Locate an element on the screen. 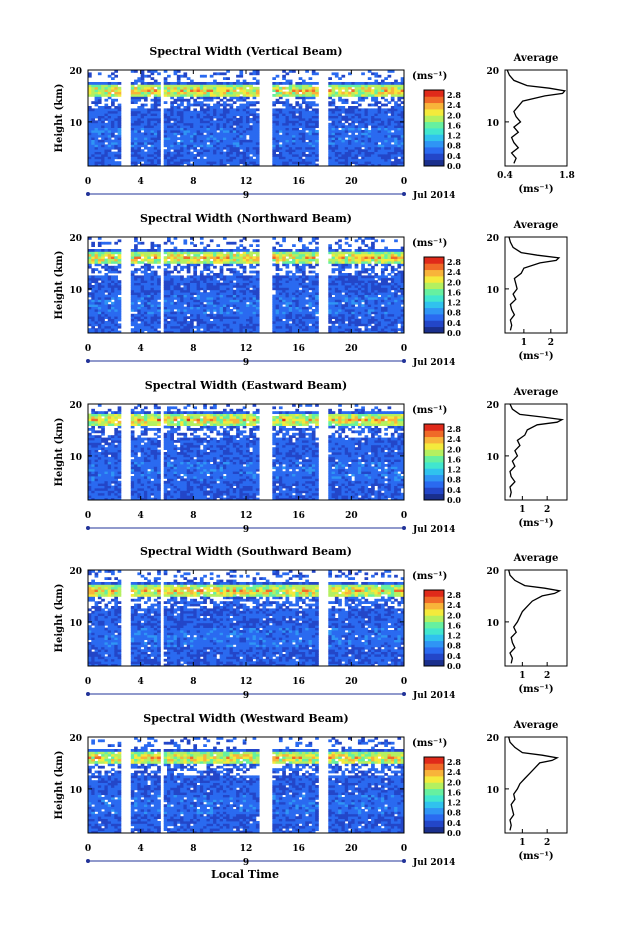 This screenshot has height=929, width=620. colorbar-swatch is located at coordinates (434, 106).